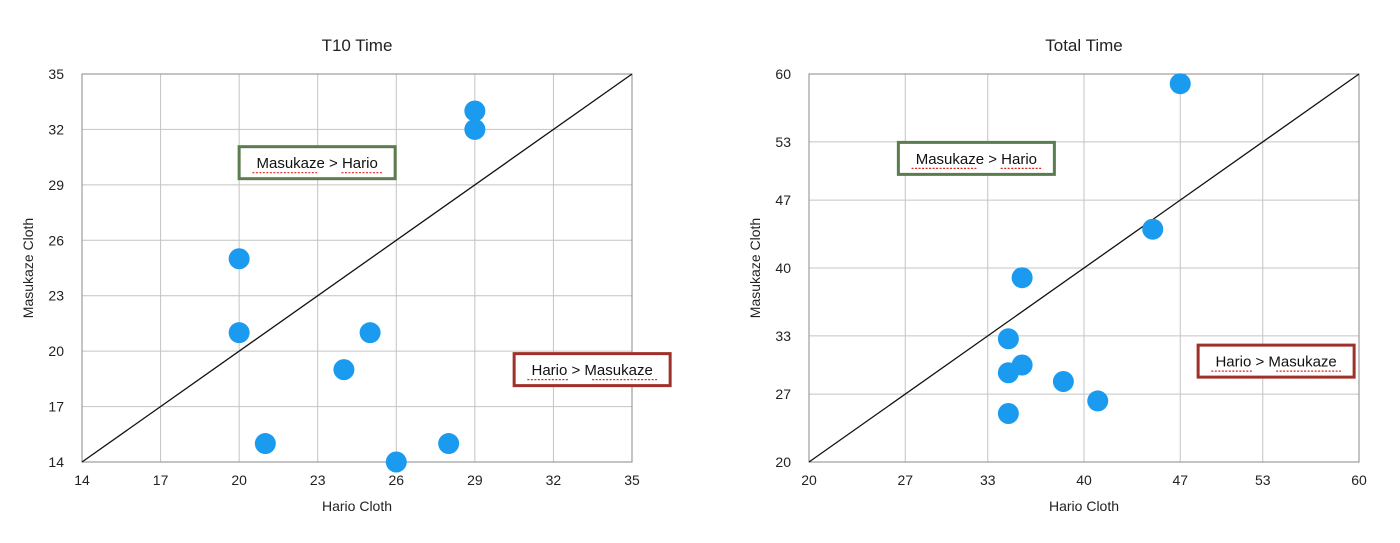 The width and height of the screenshot is (1400, 543). What do you see at coordinates (56, 129) in the screenshot?
I see `y-tick-label: 32` at bounding box center [56, 129].